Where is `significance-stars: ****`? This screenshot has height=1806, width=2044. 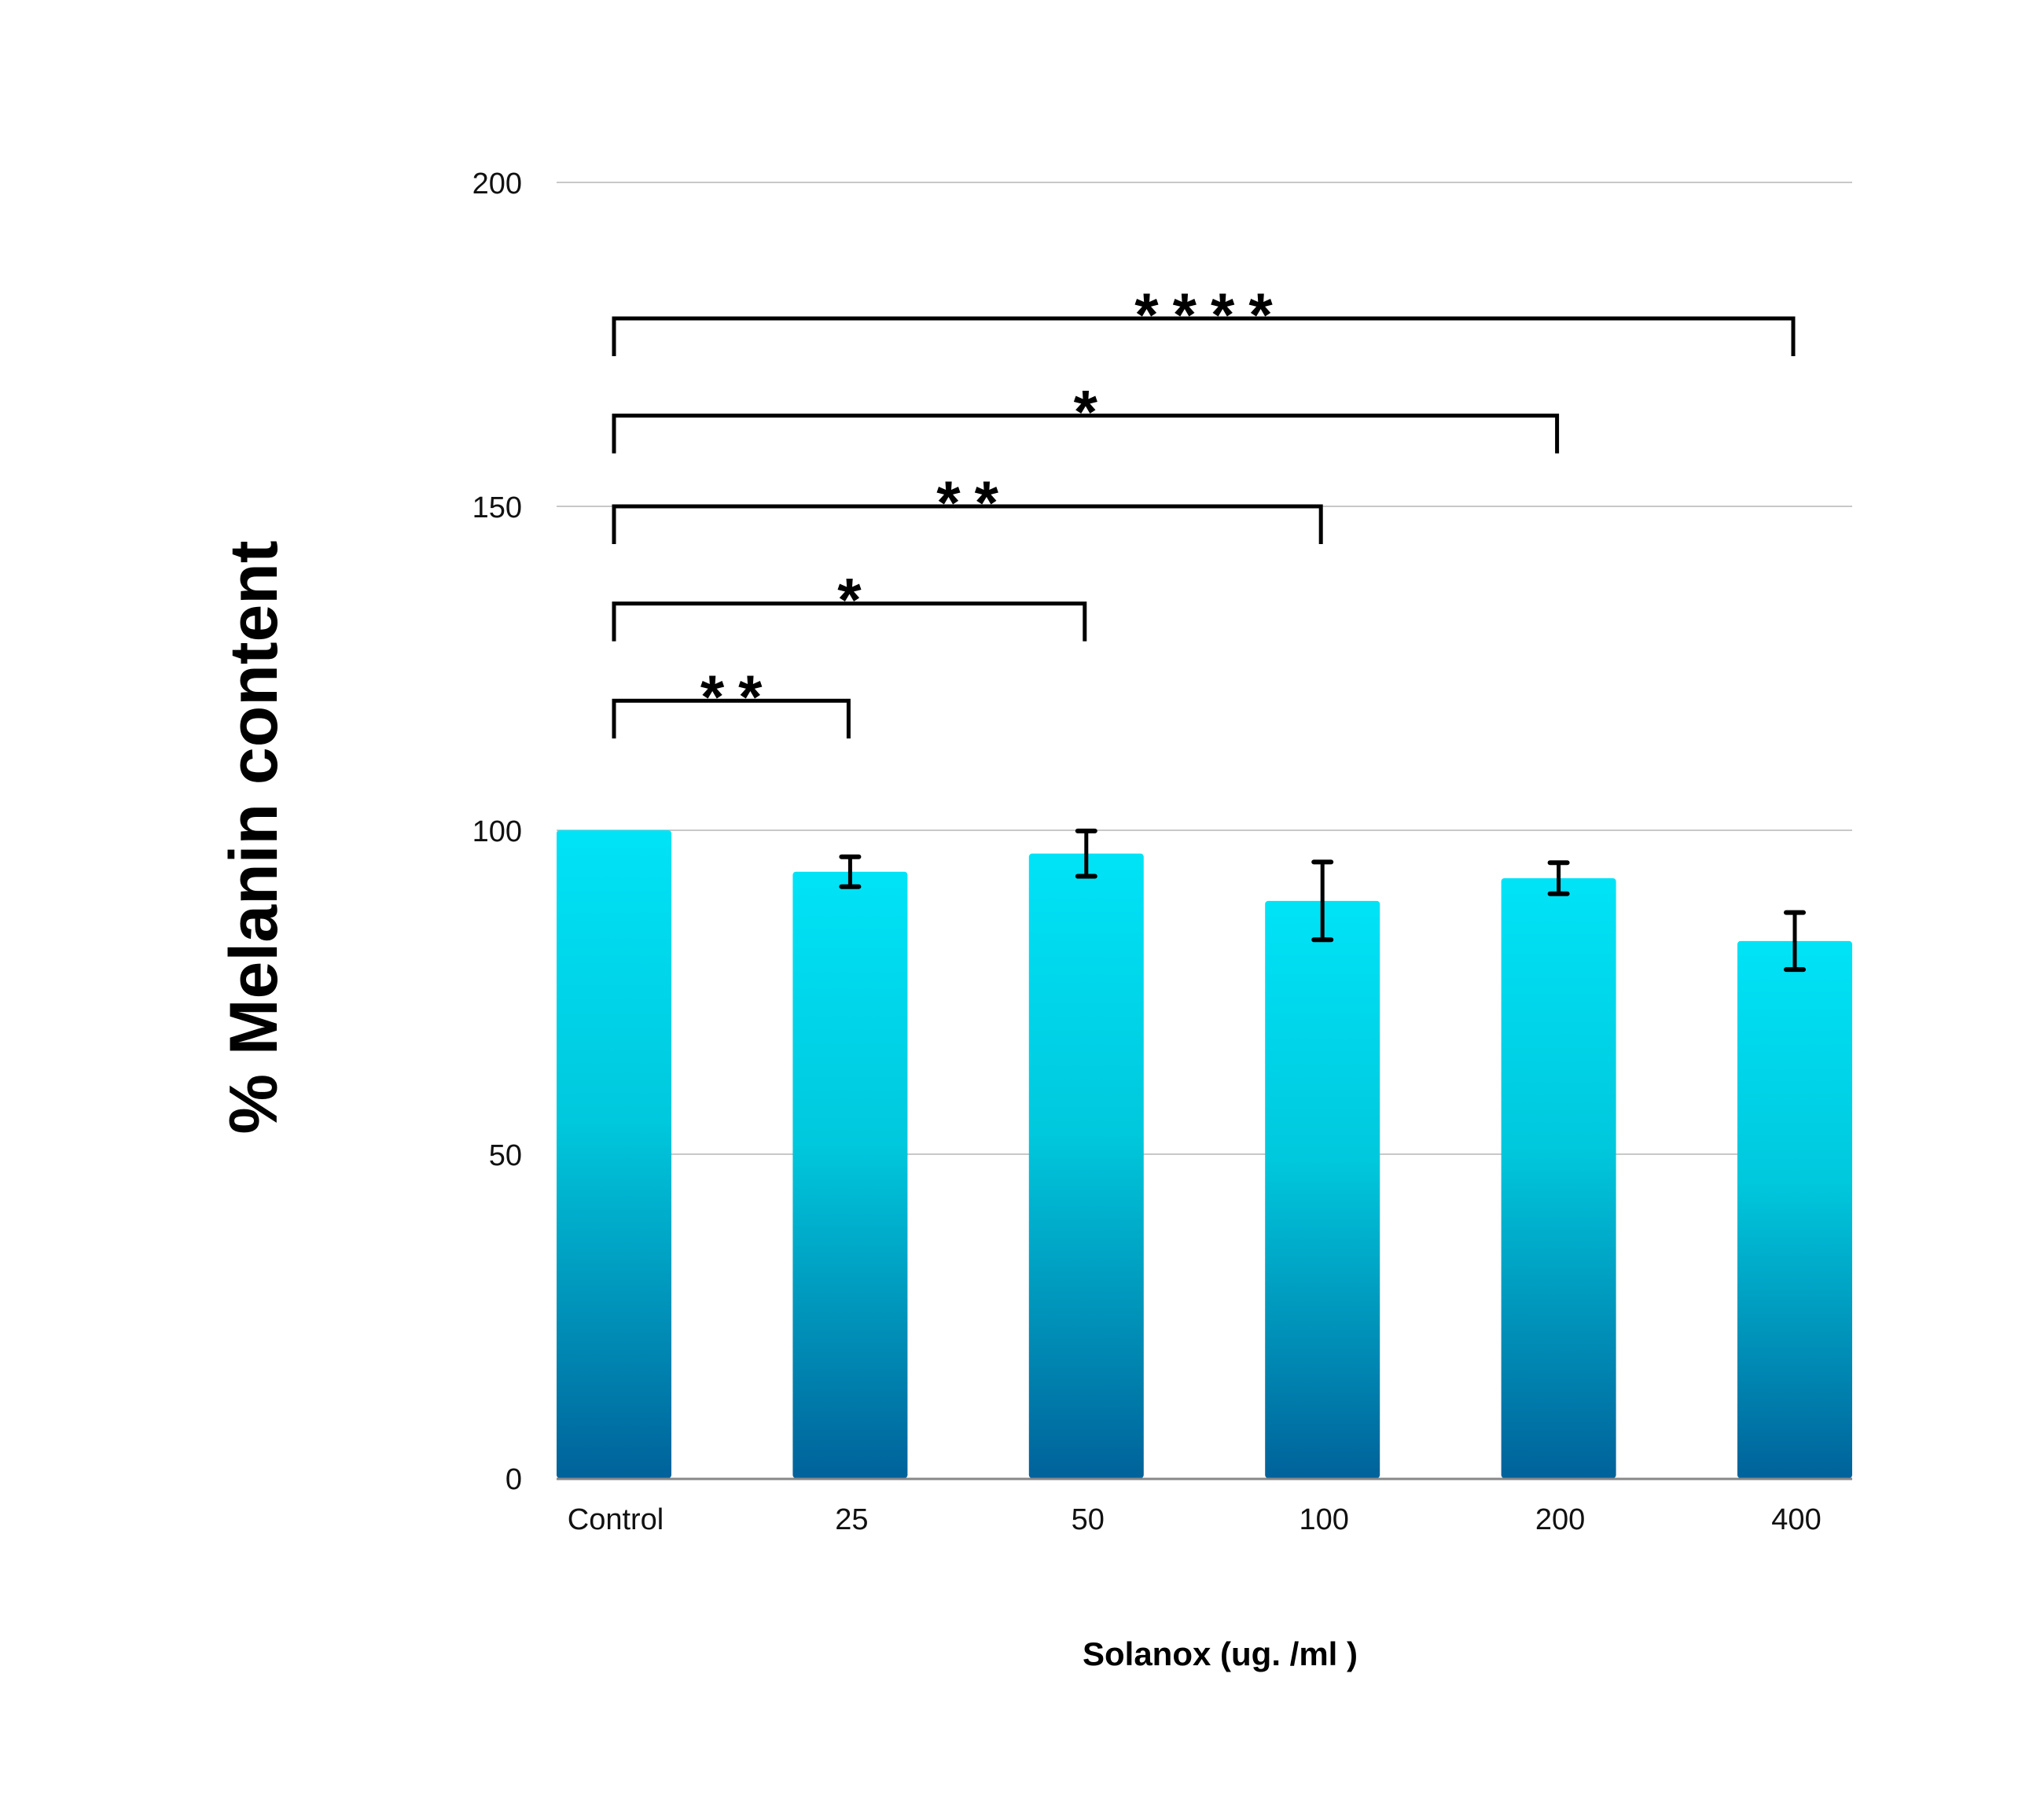 significance-stars: **** is located at coordinates (1210, 314).